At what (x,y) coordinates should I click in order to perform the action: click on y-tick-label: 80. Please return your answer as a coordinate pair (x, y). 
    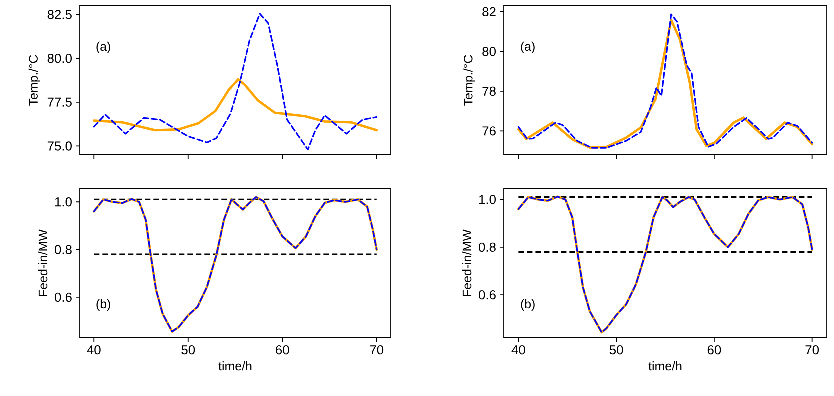
    Looking at the image, I should click on (489, 51).